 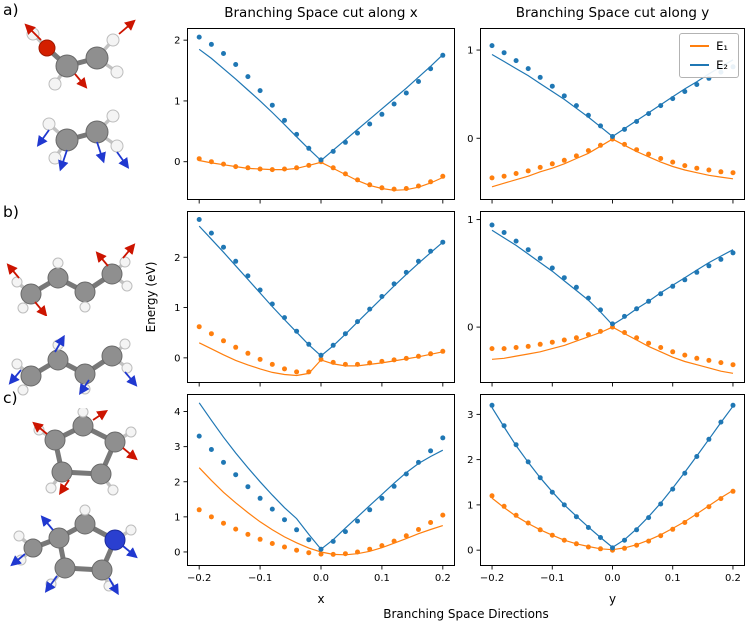 I want to click on x-axis-label-shared: Branching Space Directions, so click(x=466, y=614).